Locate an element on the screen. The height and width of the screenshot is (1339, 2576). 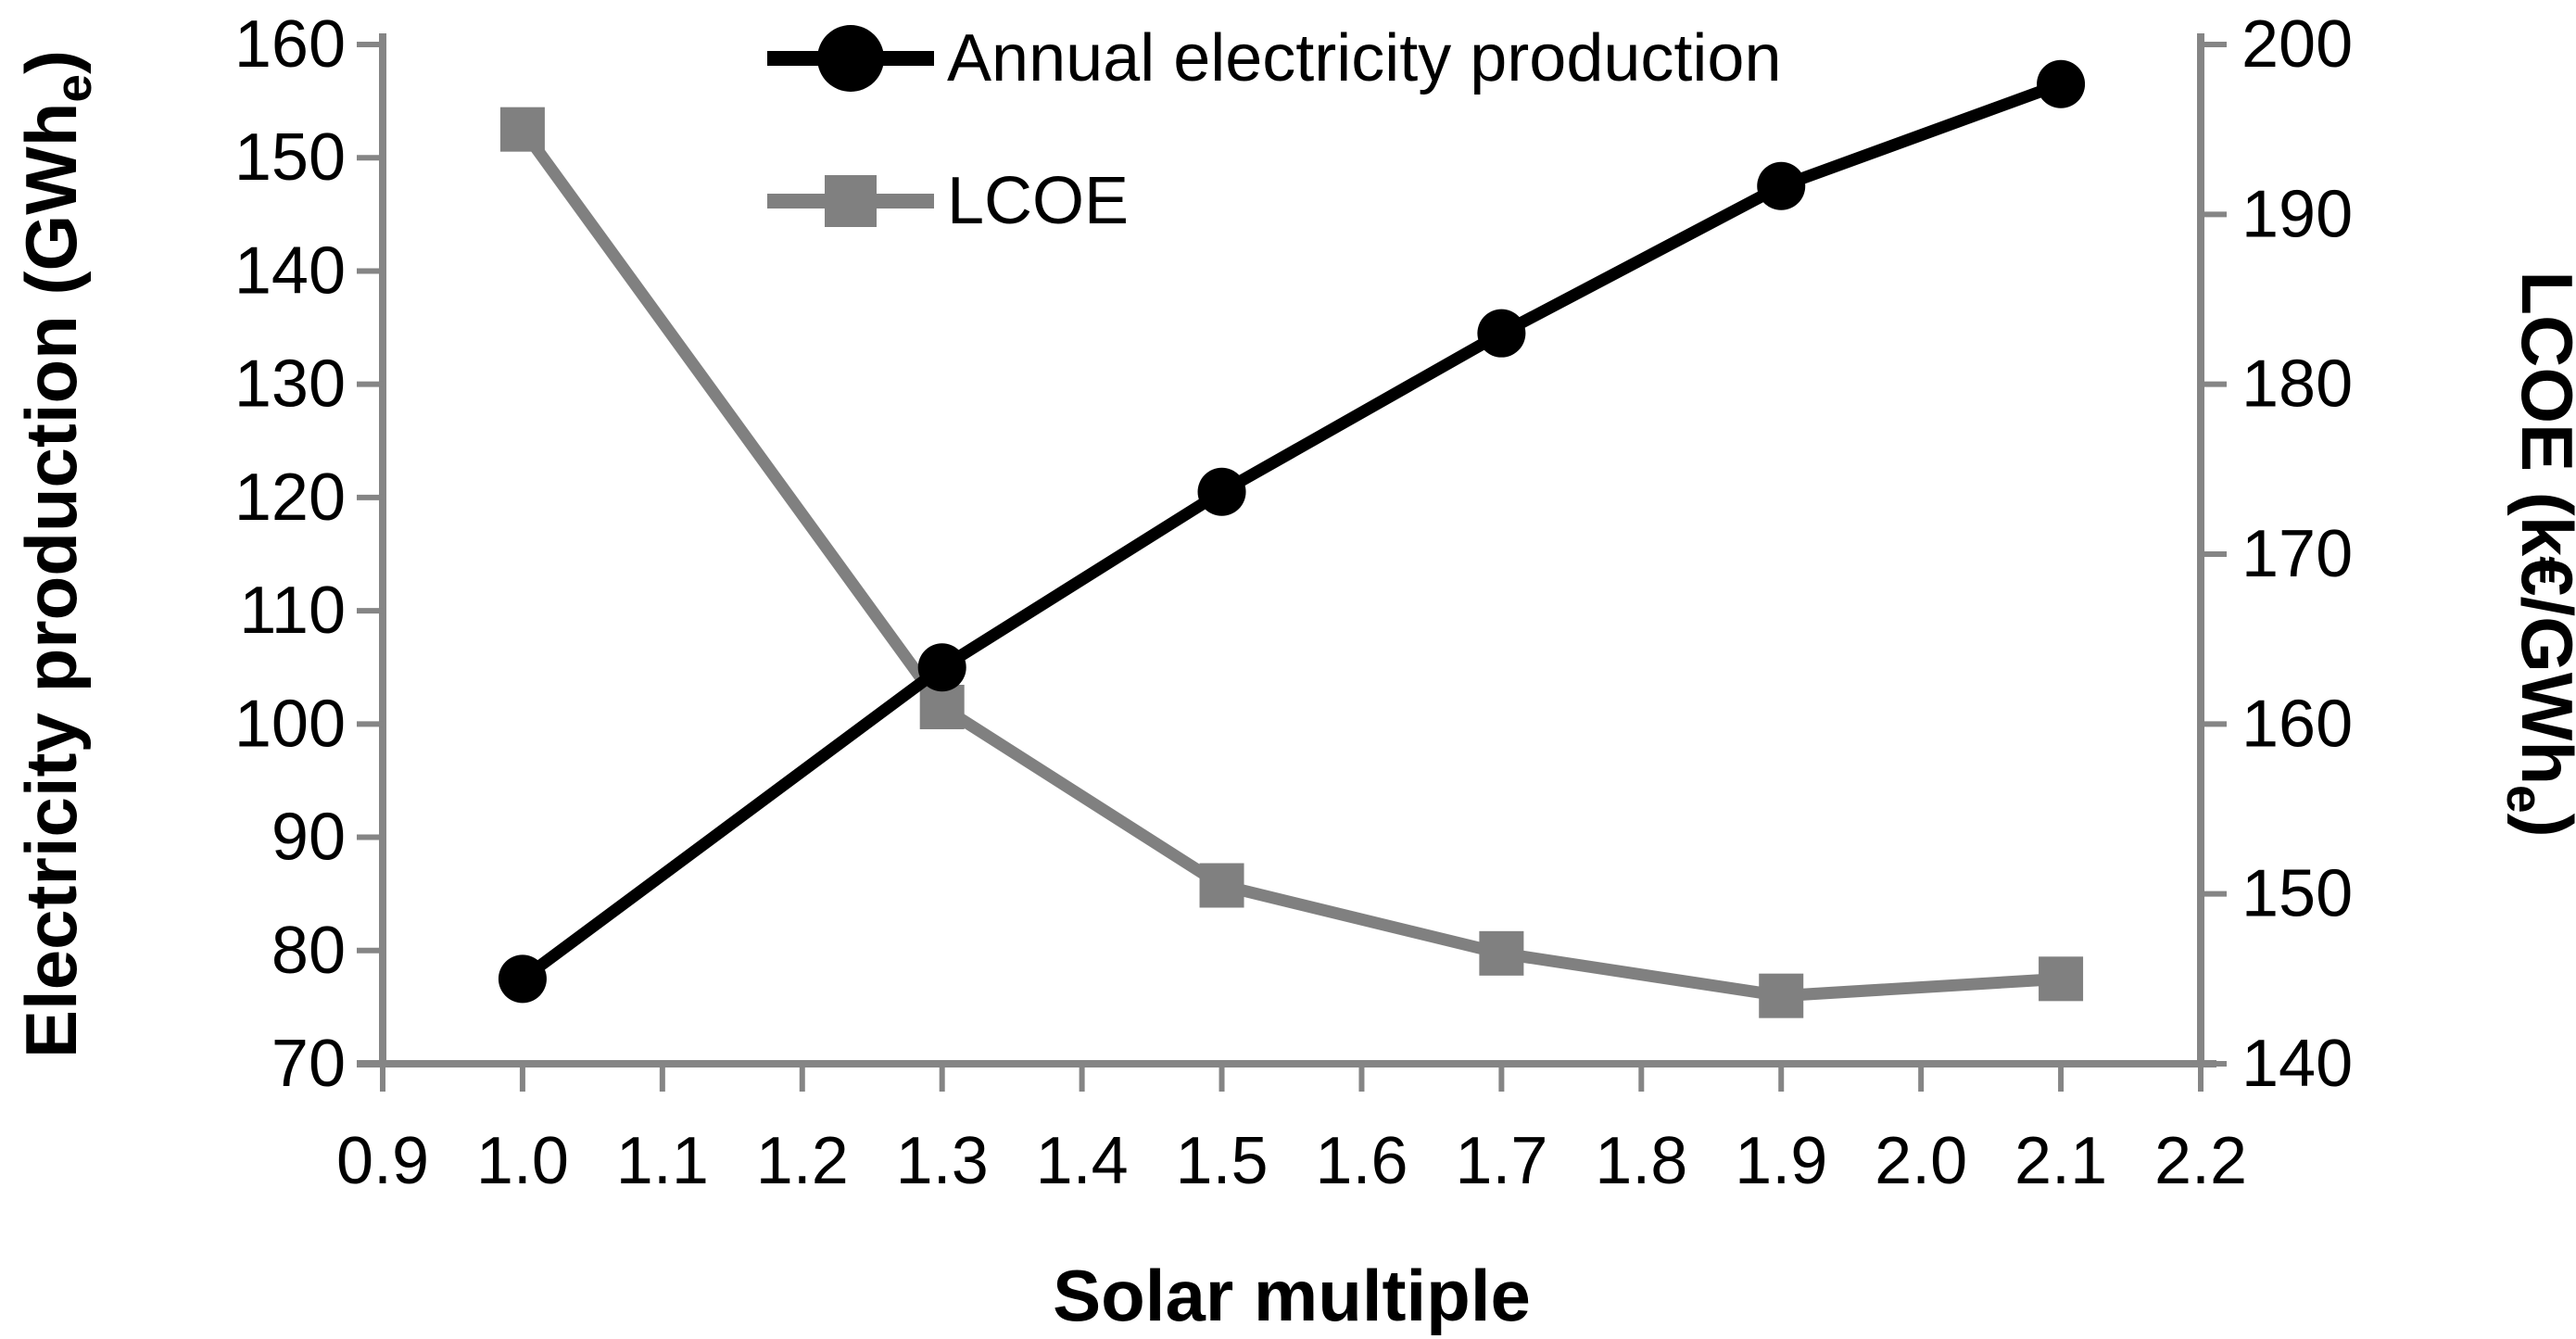
left-axis-tick-label: 150 is located at coordinates (290, 157).